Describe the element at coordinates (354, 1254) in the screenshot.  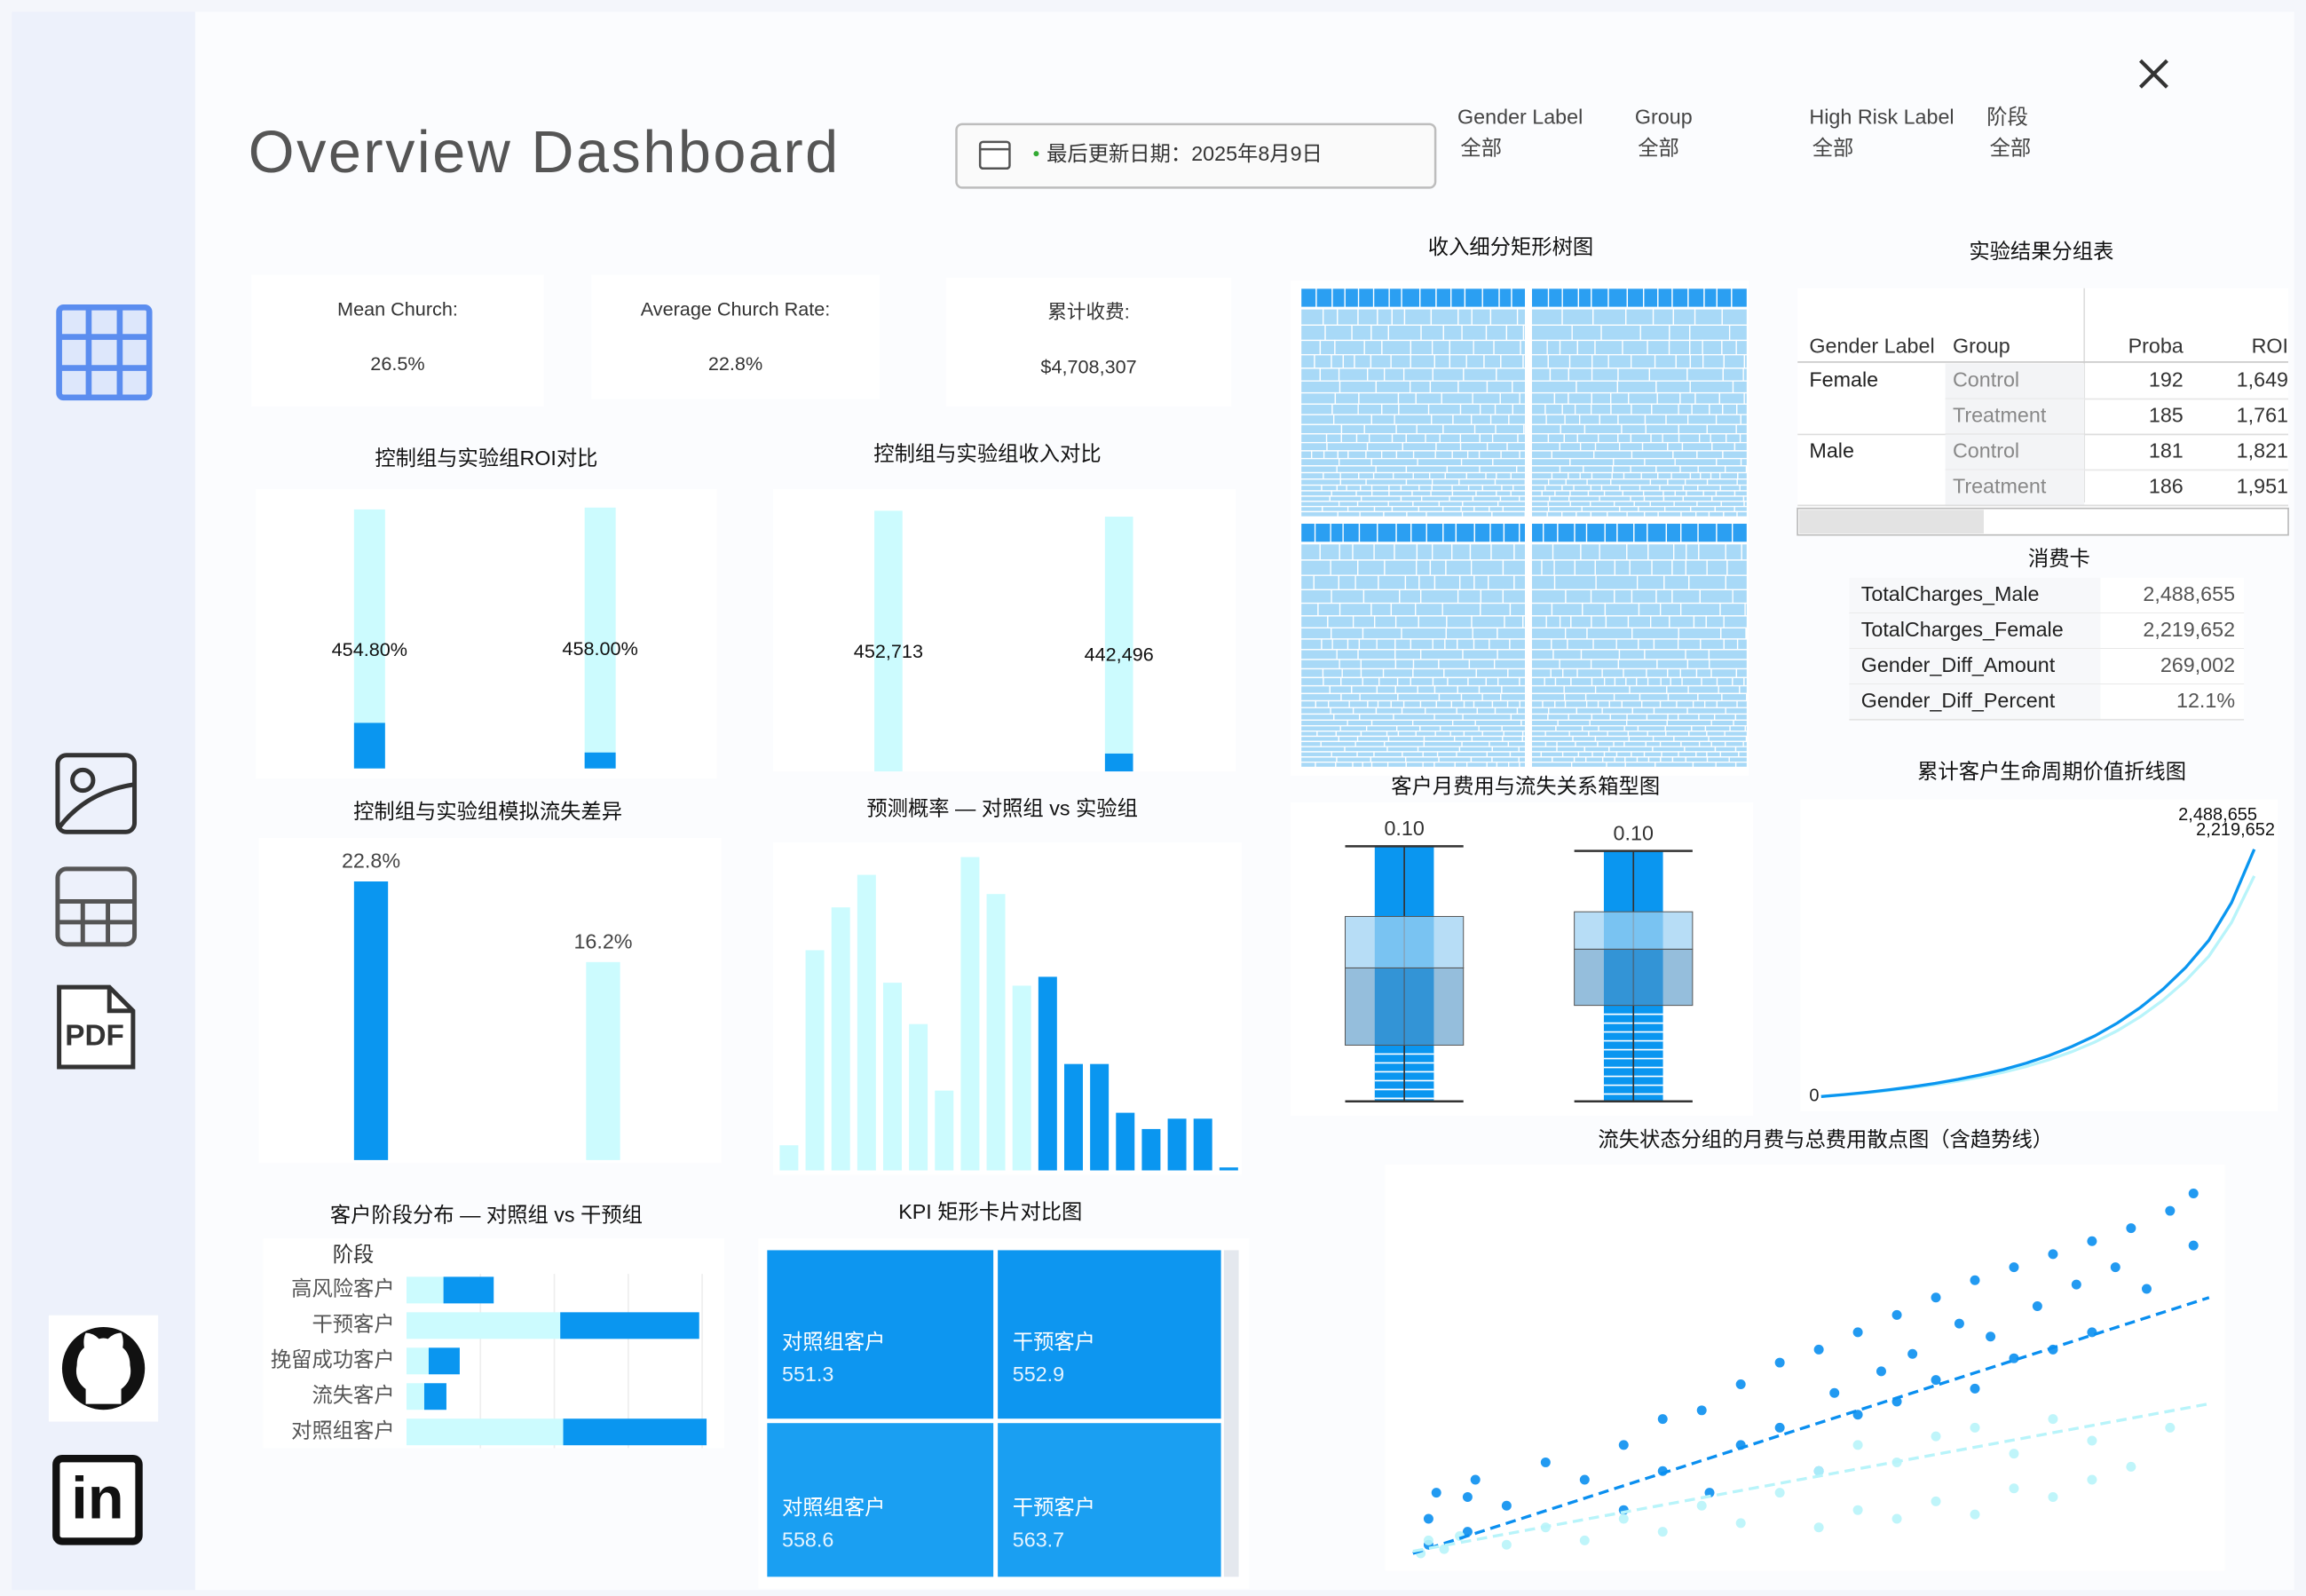
I see `axis-label: 阶段` at that location.